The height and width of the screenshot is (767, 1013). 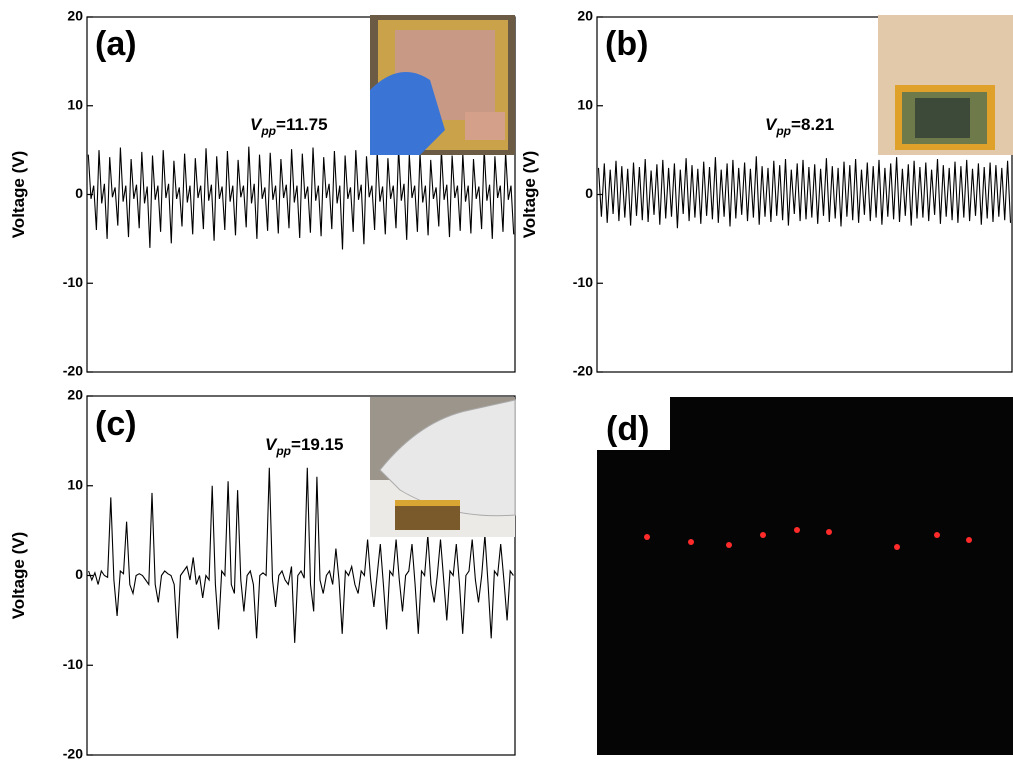 I want to click on panel-label: (c), so click(x=116, y=424).